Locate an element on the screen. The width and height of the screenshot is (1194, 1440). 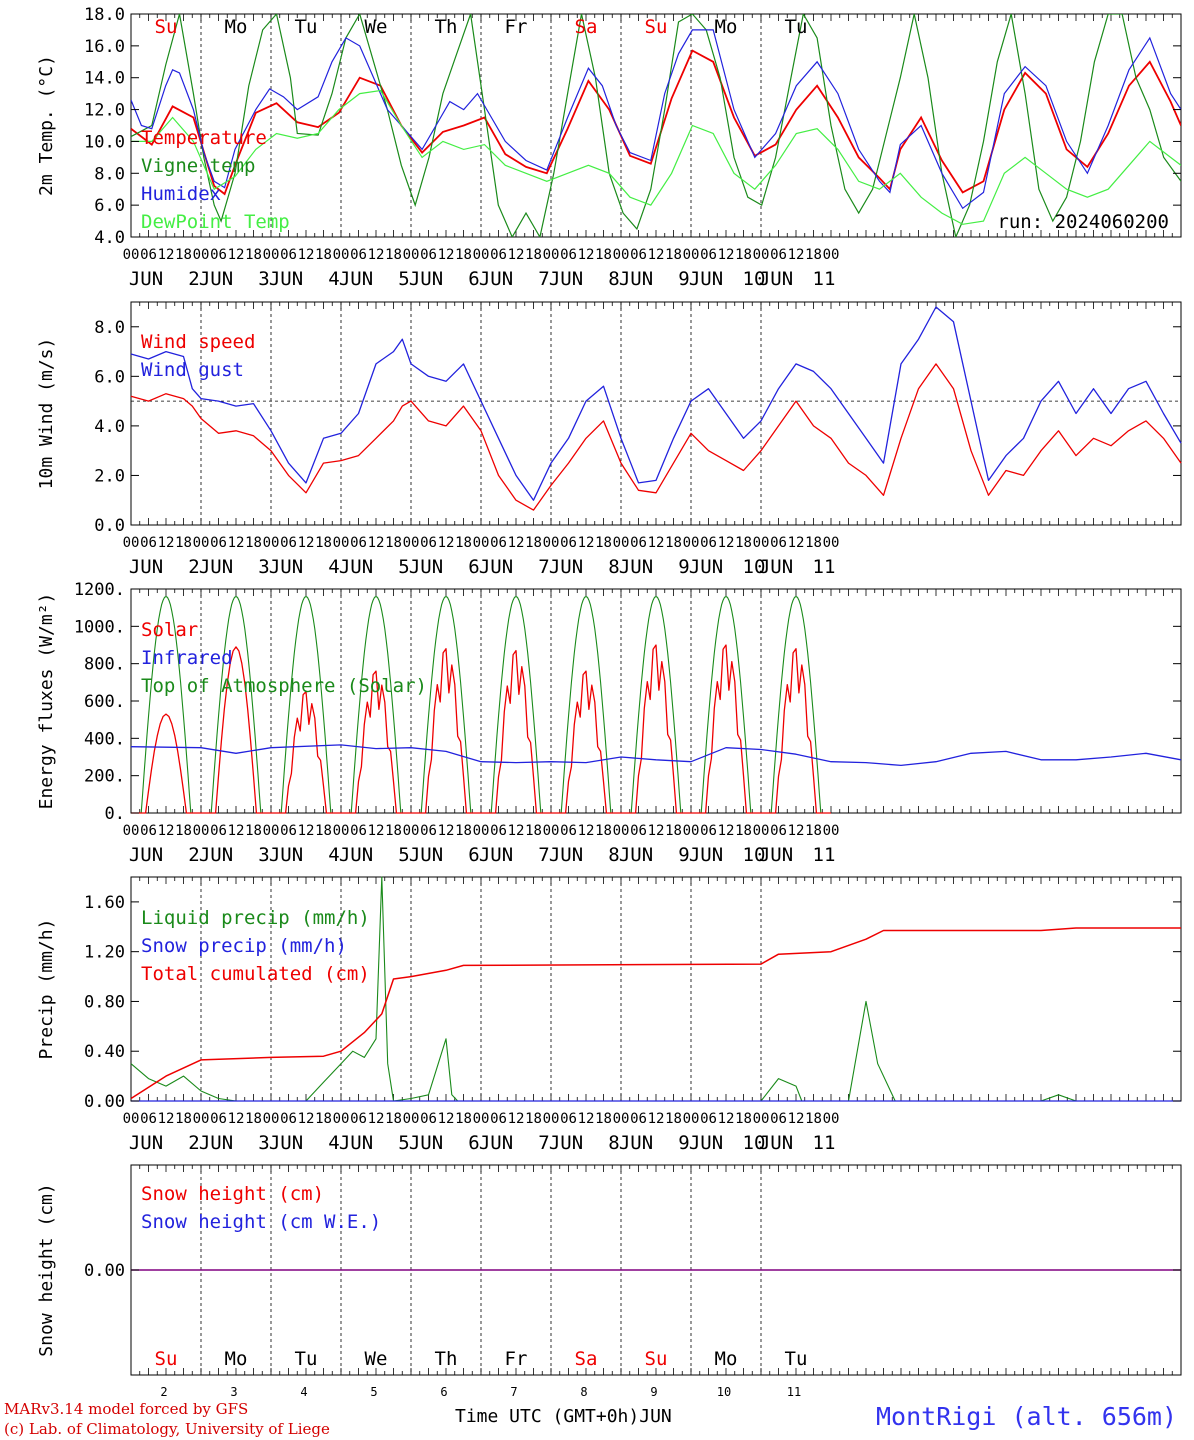
date-label: 3 is located at coordinates (263, 279).